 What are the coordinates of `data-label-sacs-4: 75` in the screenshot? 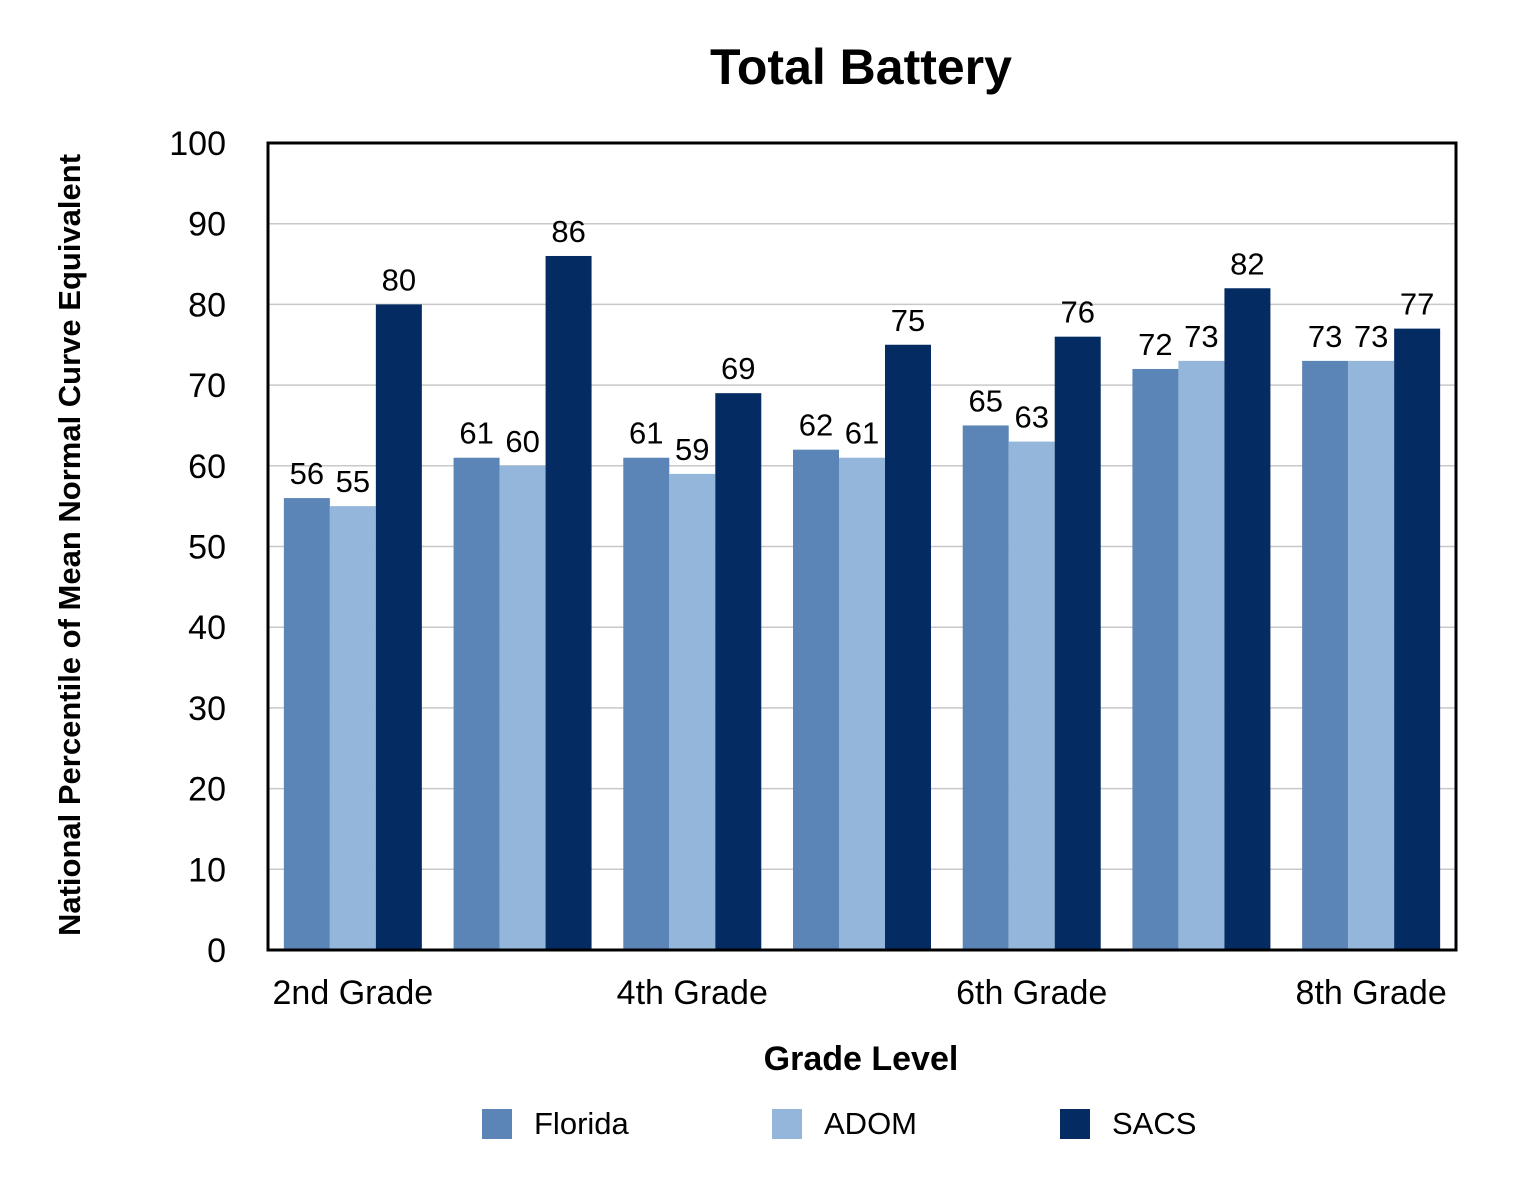 It's located at (908, 320).